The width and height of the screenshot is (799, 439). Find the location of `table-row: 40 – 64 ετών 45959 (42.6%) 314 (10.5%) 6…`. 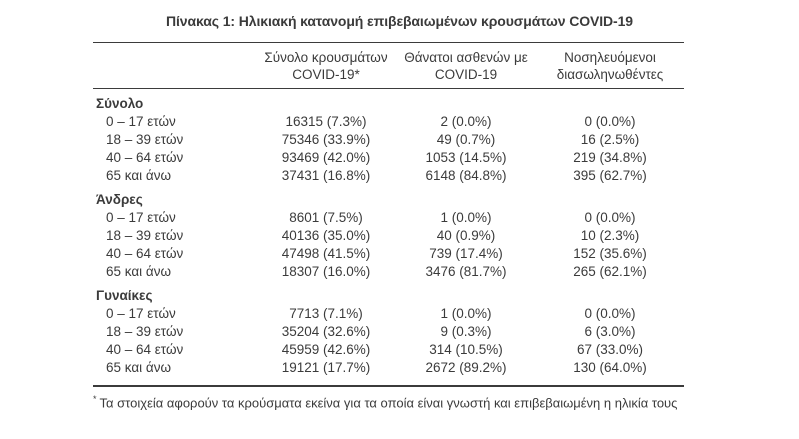

table-row: 40 – 64 ετών 45959 (42.6%) 314 (10.5%) 6… is located at coordinates (388, 350).